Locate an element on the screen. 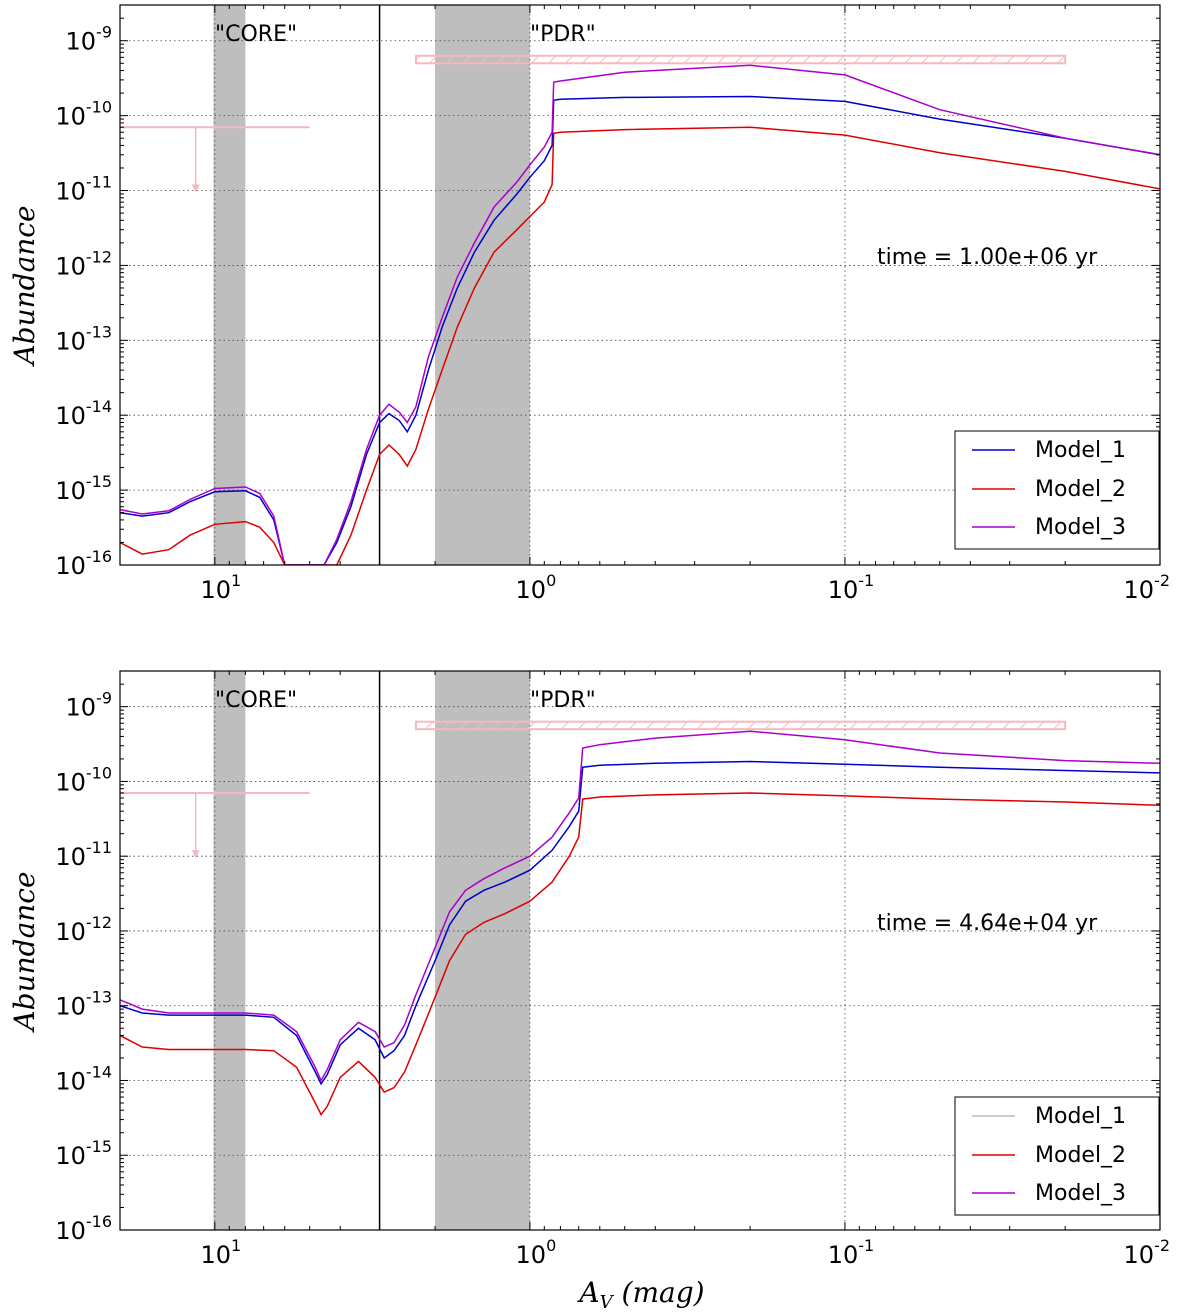 This screenshot has width=1200, height=1313. top-legend-model-3: Model_3 is located at coordinates (1080, 527).